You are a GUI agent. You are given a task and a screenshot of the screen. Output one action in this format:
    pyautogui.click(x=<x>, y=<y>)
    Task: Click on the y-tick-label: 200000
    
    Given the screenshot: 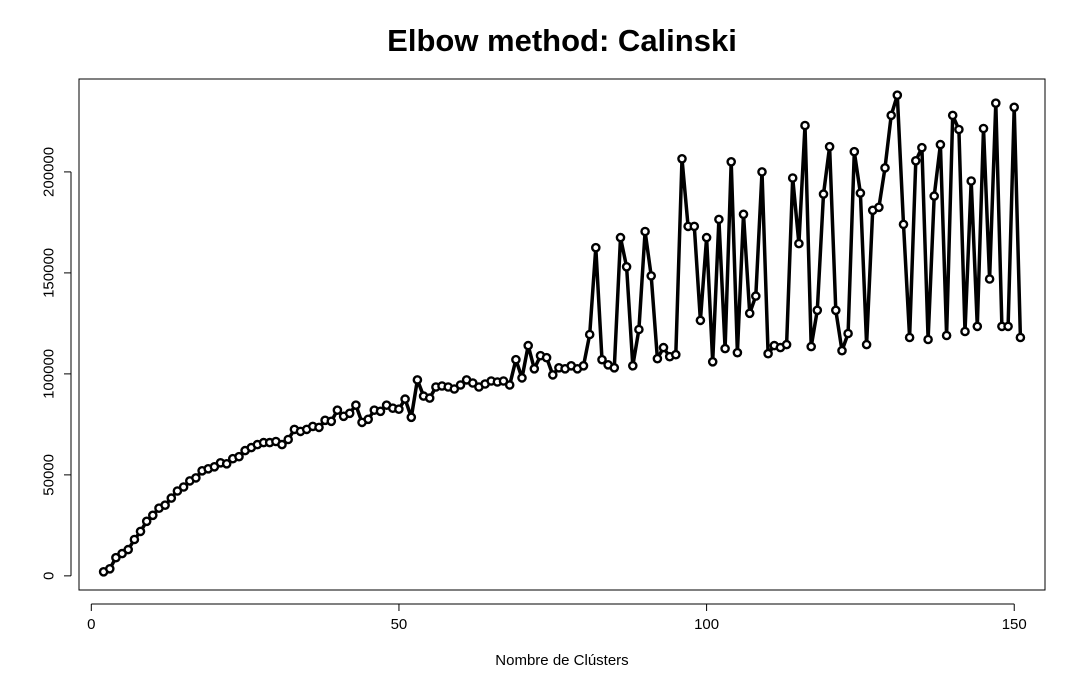 What is the action you would take?
    pyautogui.click(x=49, y=172)
    